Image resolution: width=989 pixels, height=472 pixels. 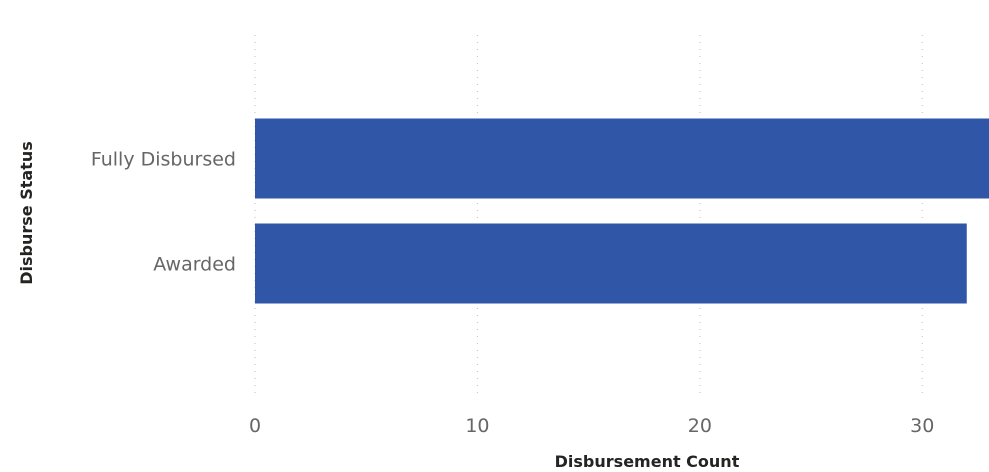 I want to click on x-tick-label: 10, so click(x=477, y=426).